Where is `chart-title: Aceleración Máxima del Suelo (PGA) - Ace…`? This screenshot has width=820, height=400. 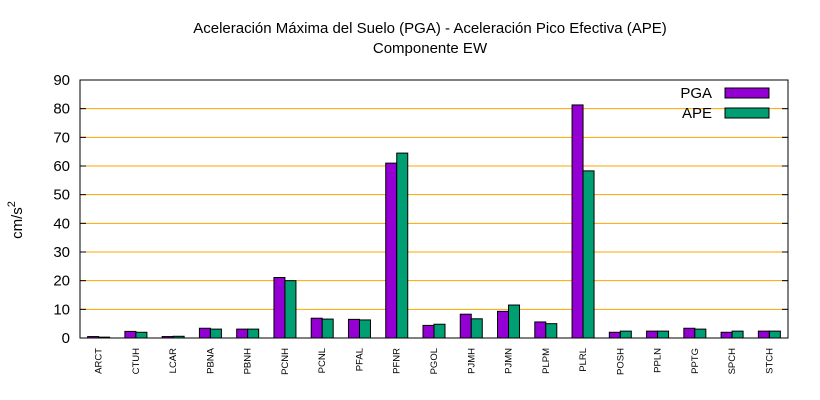 chart-title: Aceleración Máxima del Suelo (PGA) - Ace… is located at coordinates (430, 28).